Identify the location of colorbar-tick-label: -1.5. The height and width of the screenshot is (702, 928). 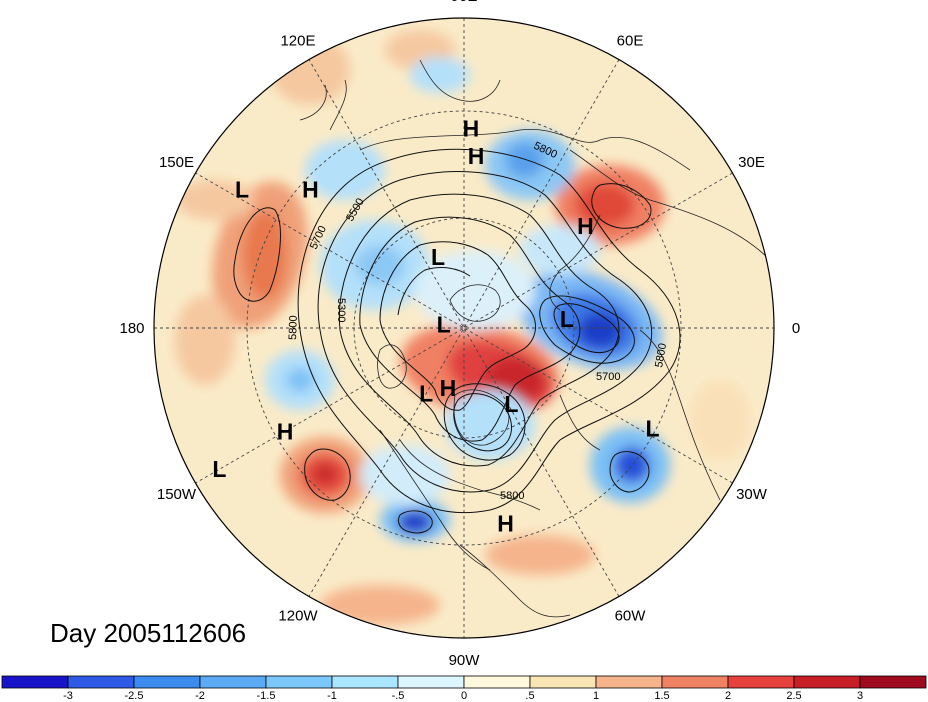
(266, 696).